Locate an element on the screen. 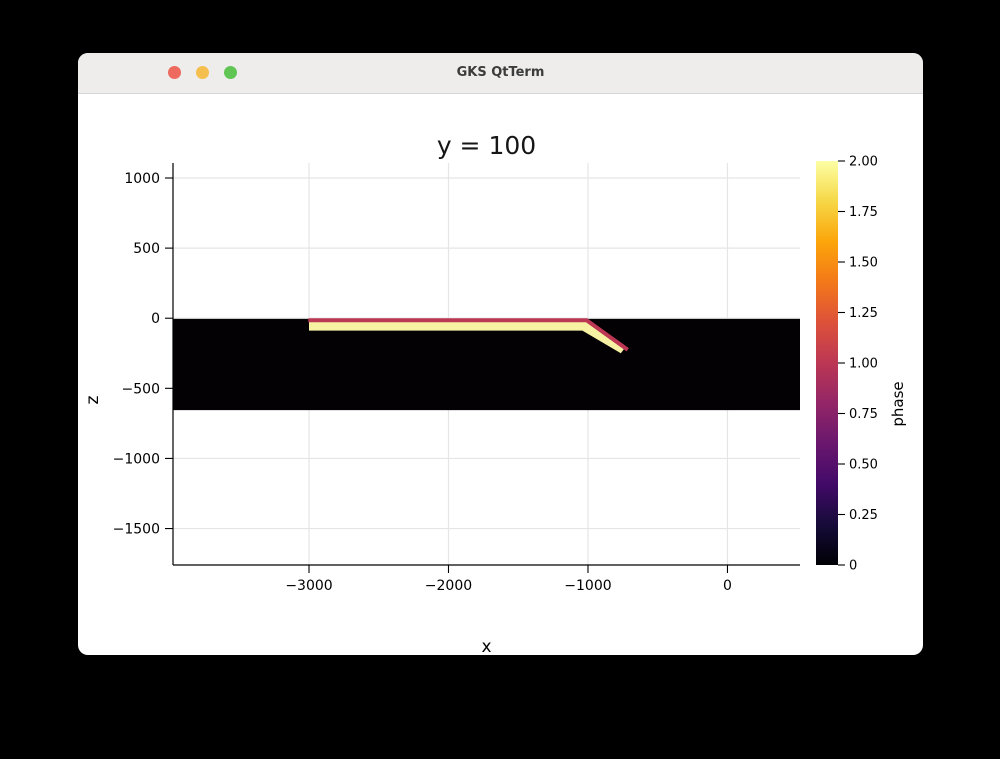  heatmap-phase2-stripe is located at coordinates (467, 337).